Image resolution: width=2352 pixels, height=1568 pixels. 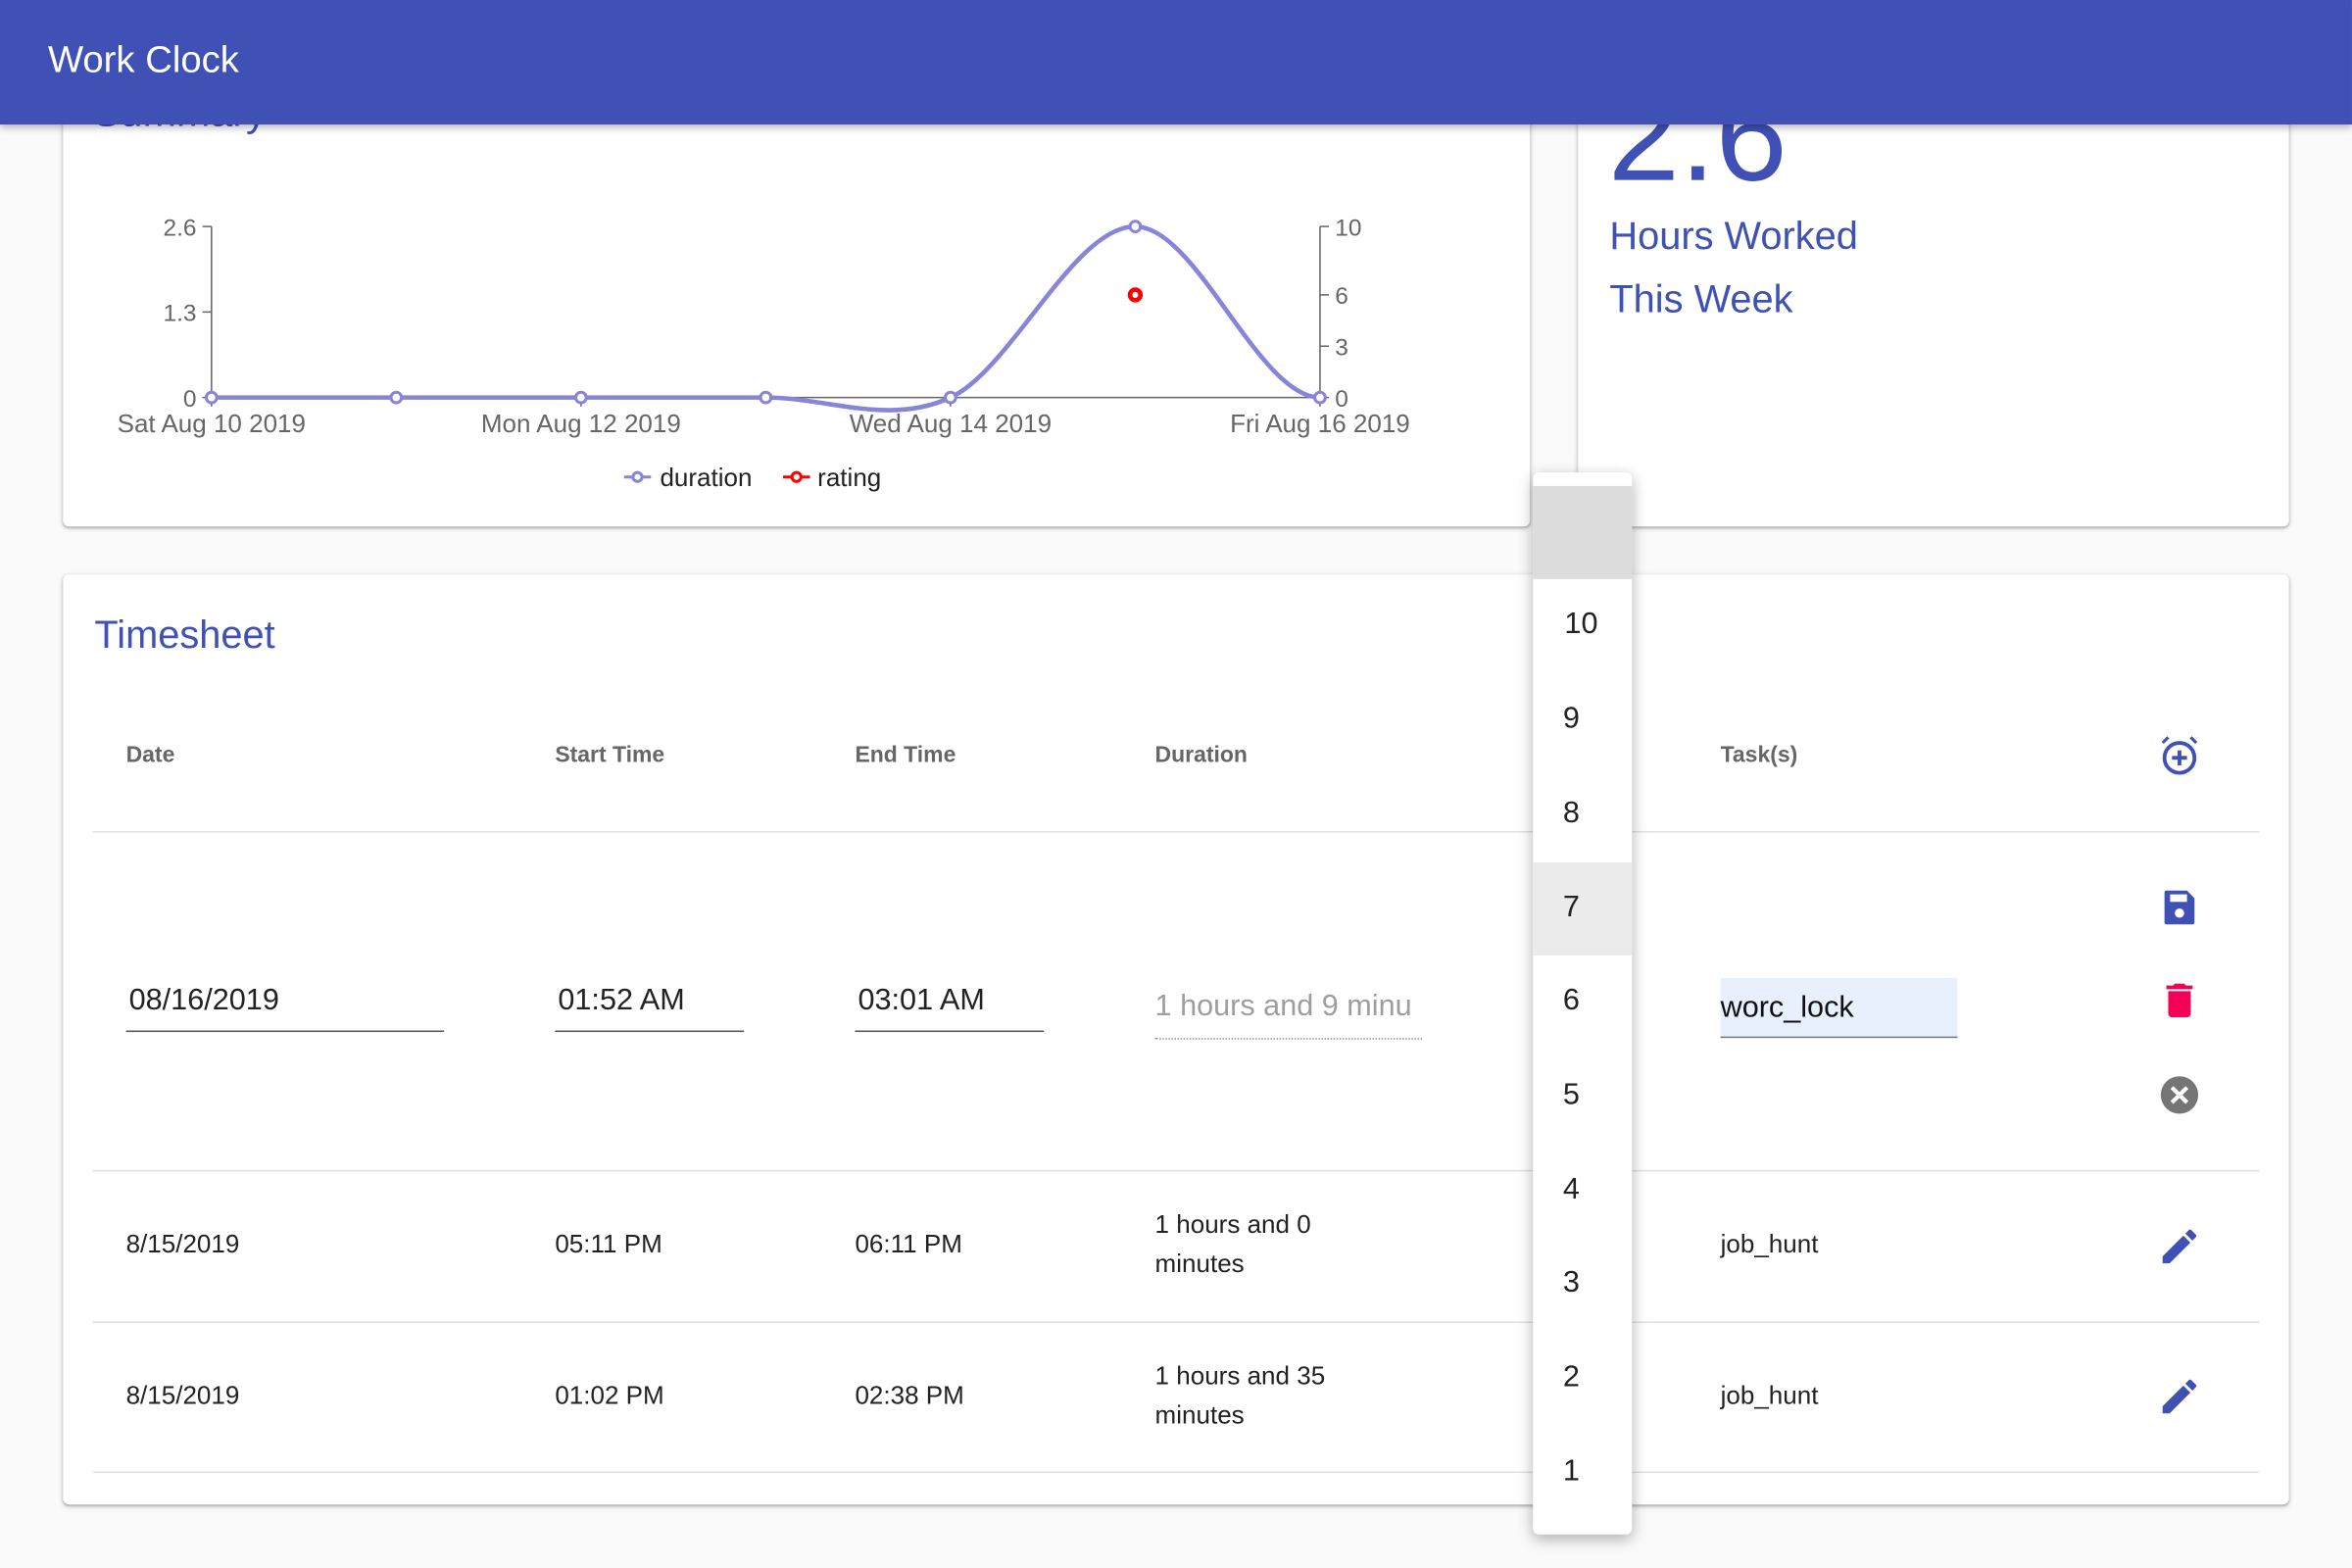 I want to click on duration-field: 1 hours and 9 minu, so click(x=1288, y=1015).